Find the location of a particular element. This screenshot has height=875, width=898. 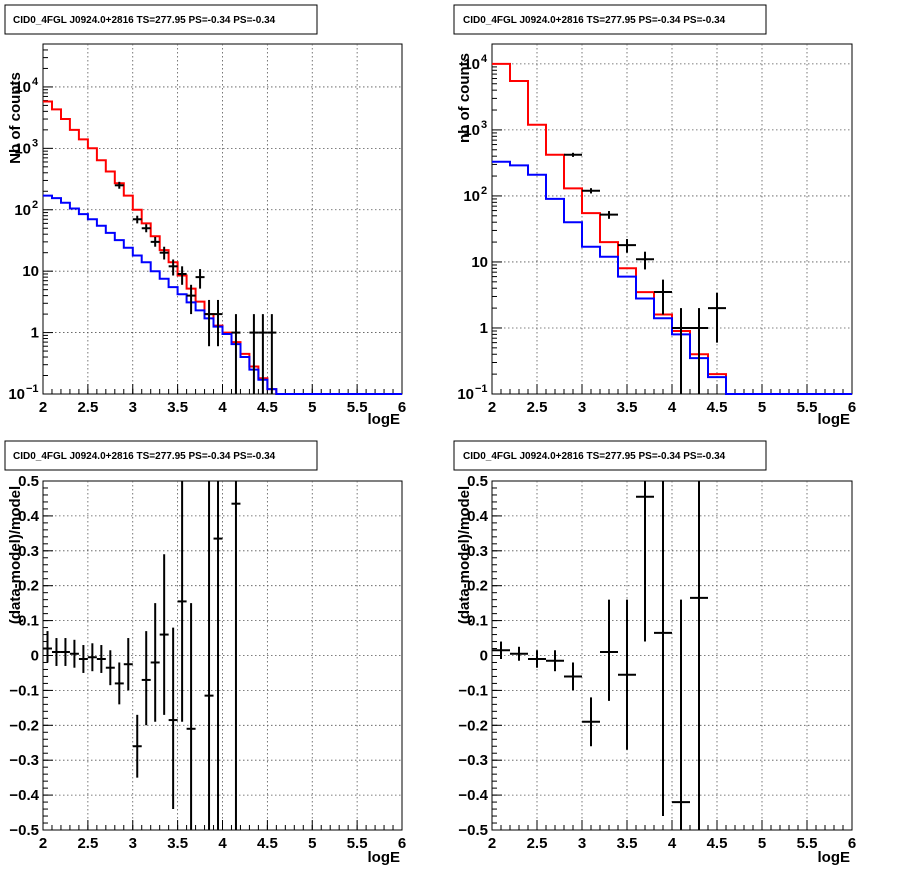

y-axis-title: nb of counts is located at coordinates (464, 98).